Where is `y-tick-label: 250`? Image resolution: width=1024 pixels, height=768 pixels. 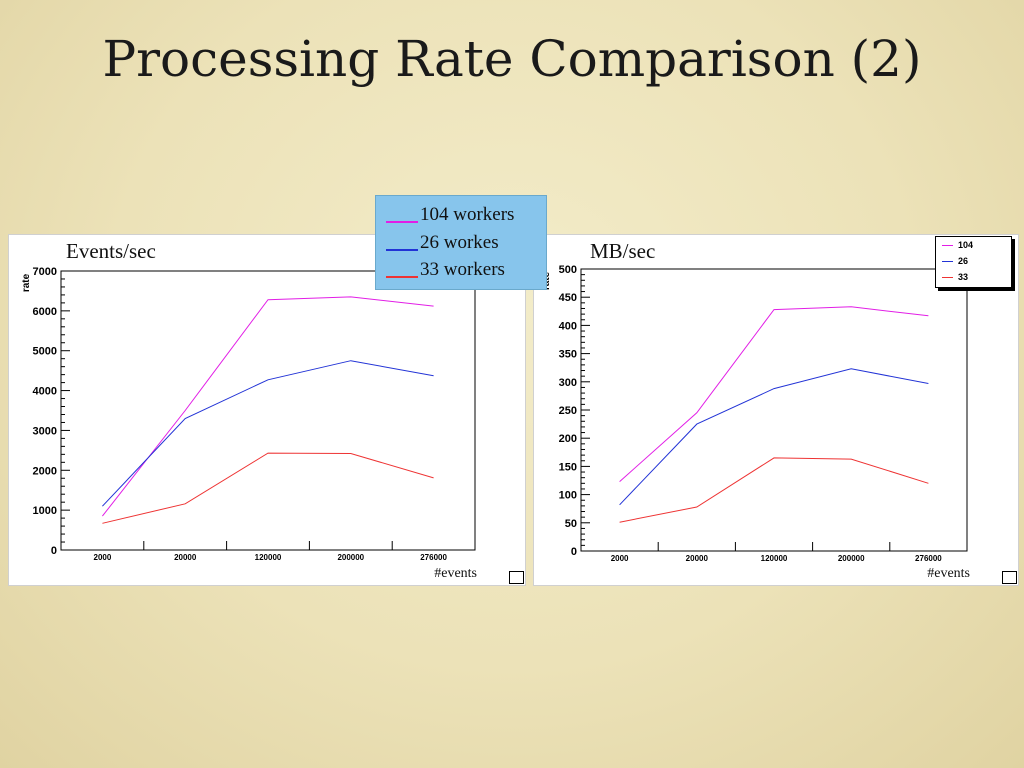
y-tick-label: 250 is located at coordinates (568, 411).